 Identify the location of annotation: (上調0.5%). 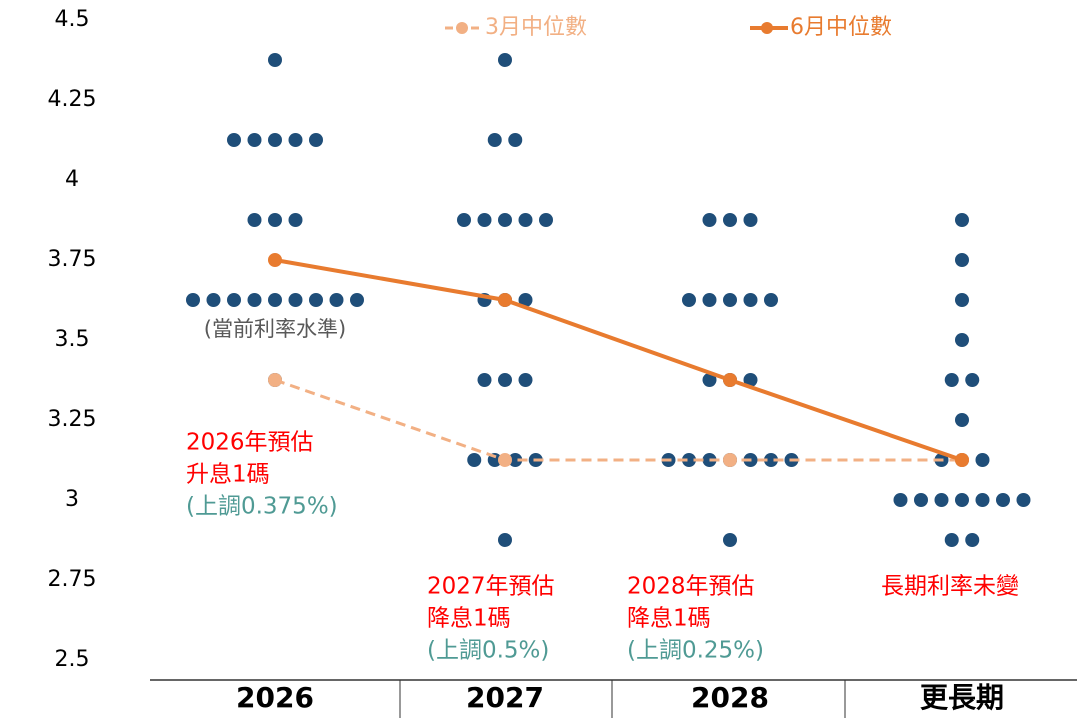
(488, 651).